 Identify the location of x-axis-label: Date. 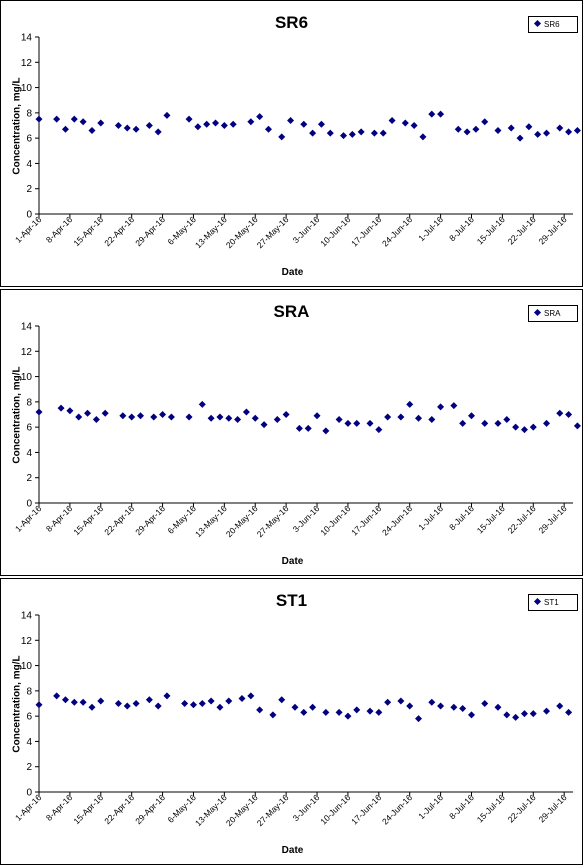
(292, 561).